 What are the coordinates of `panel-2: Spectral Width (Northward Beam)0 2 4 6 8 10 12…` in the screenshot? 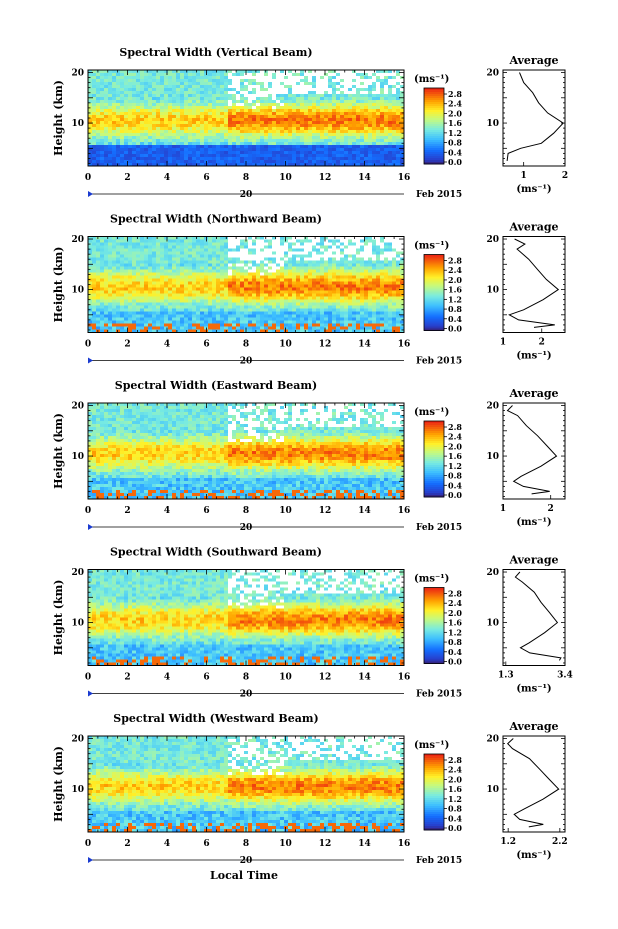 It's located at (309, 290).